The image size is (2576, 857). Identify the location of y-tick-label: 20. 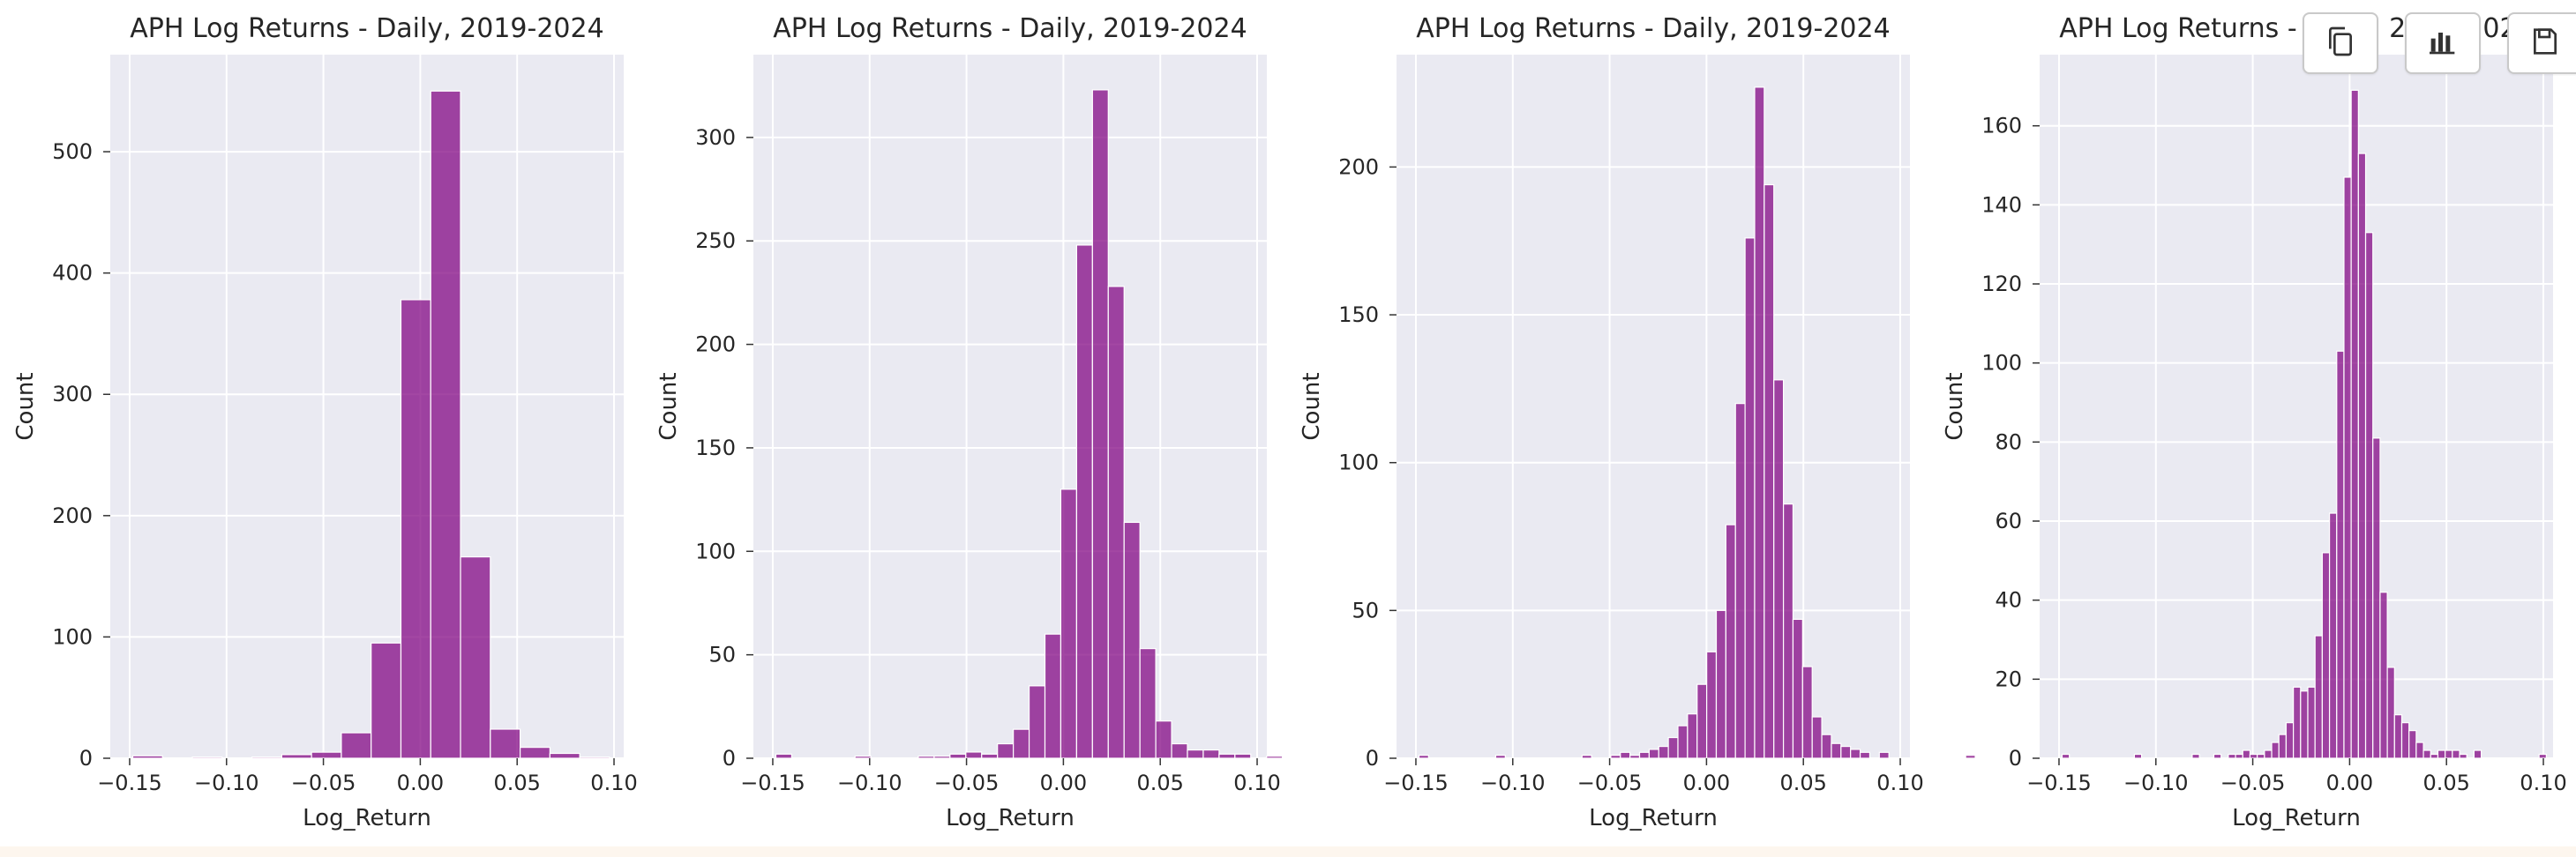
(2009, 679).